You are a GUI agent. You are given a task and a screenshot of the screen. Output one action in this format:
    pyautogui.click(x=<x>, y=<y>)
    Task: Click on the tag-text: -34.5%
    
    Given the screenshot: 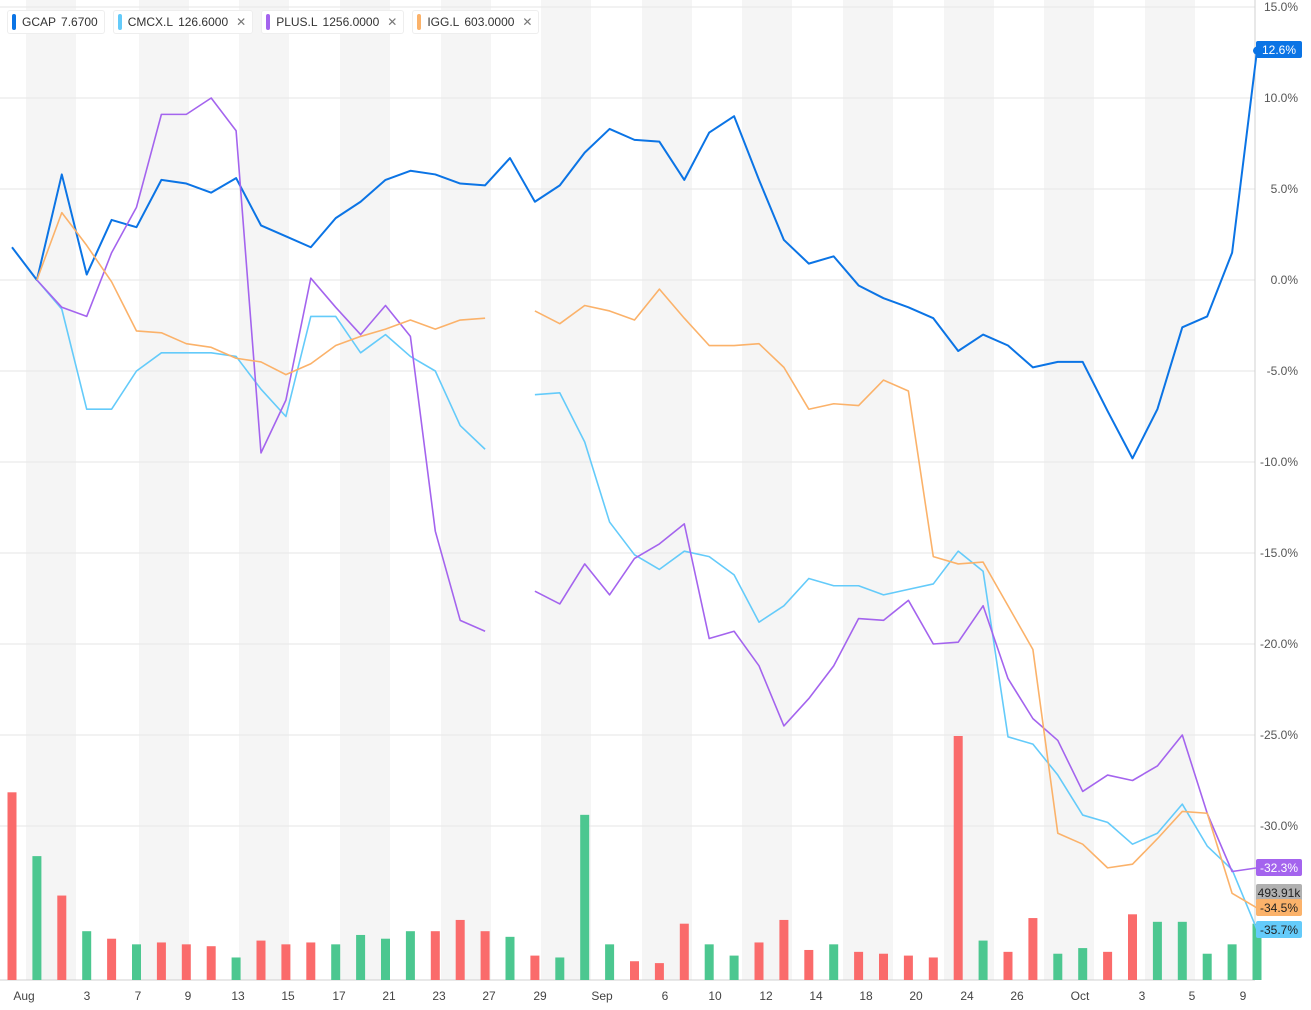 What is the action you would take?
    pyautogui.click(x=1279, y=908)
    